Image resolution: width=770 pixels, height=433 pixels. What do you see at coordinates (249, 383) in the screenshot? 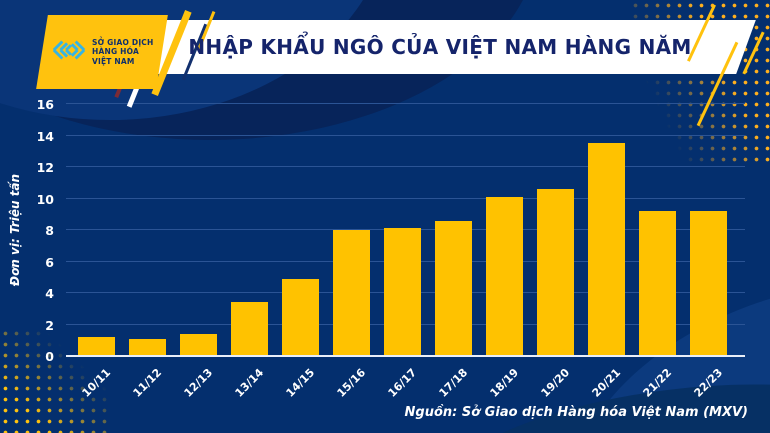
I see `x-tick-label: 13/14` at bounding box center [249, 383].